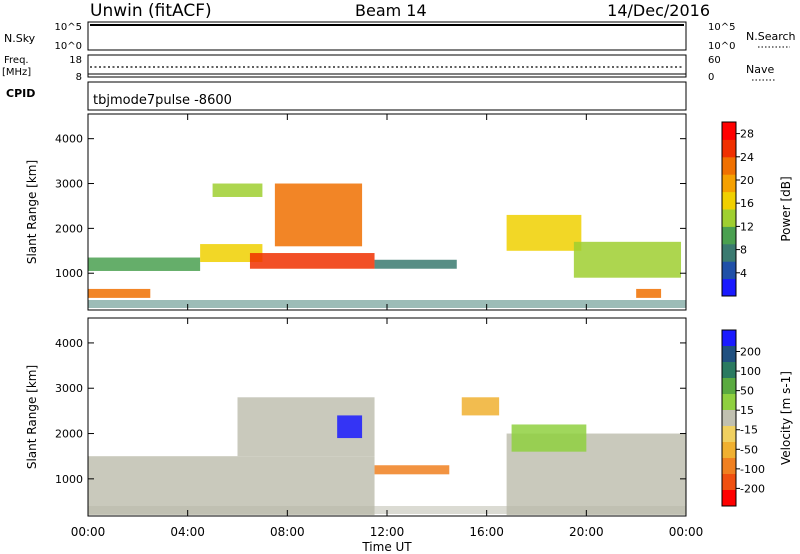 Image resolution: width=800 pixels, height=554 pixels. What do you see at coordinates (187, 532) in the screenshot?
I see `x-tick-label: 04:00` at bounding box center [187, 532].